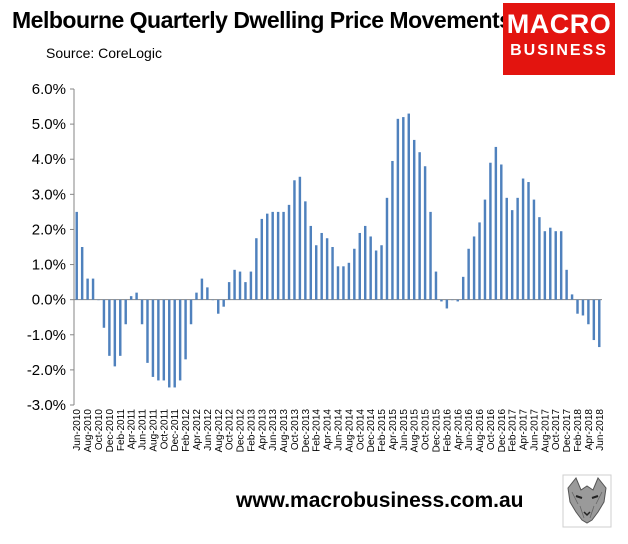  What do you see at coordinates (382, 430) in the screenshot?
I see `x-tick-label: Feb-2015` at bounding box center [382, 430].